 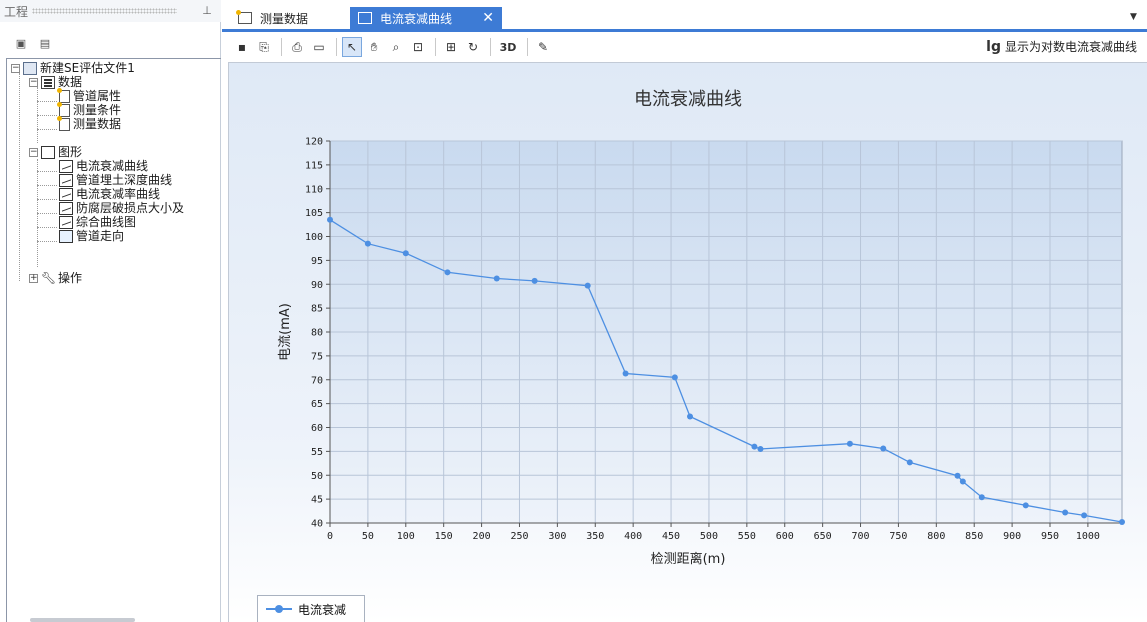 I want to click on x-tick-label: 900, so click(x=1012, y=536).